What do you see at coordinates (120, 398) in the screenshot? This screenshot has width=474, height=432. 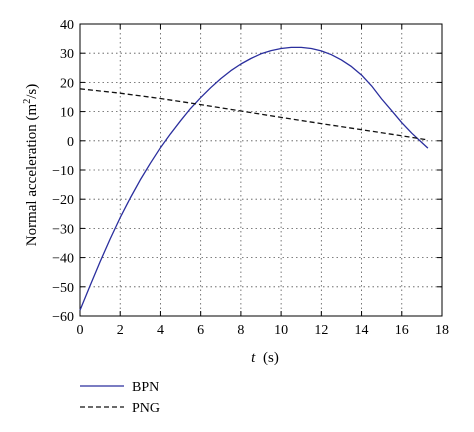 I see `legend: BPN PNG` at bounding box center [120, 398].